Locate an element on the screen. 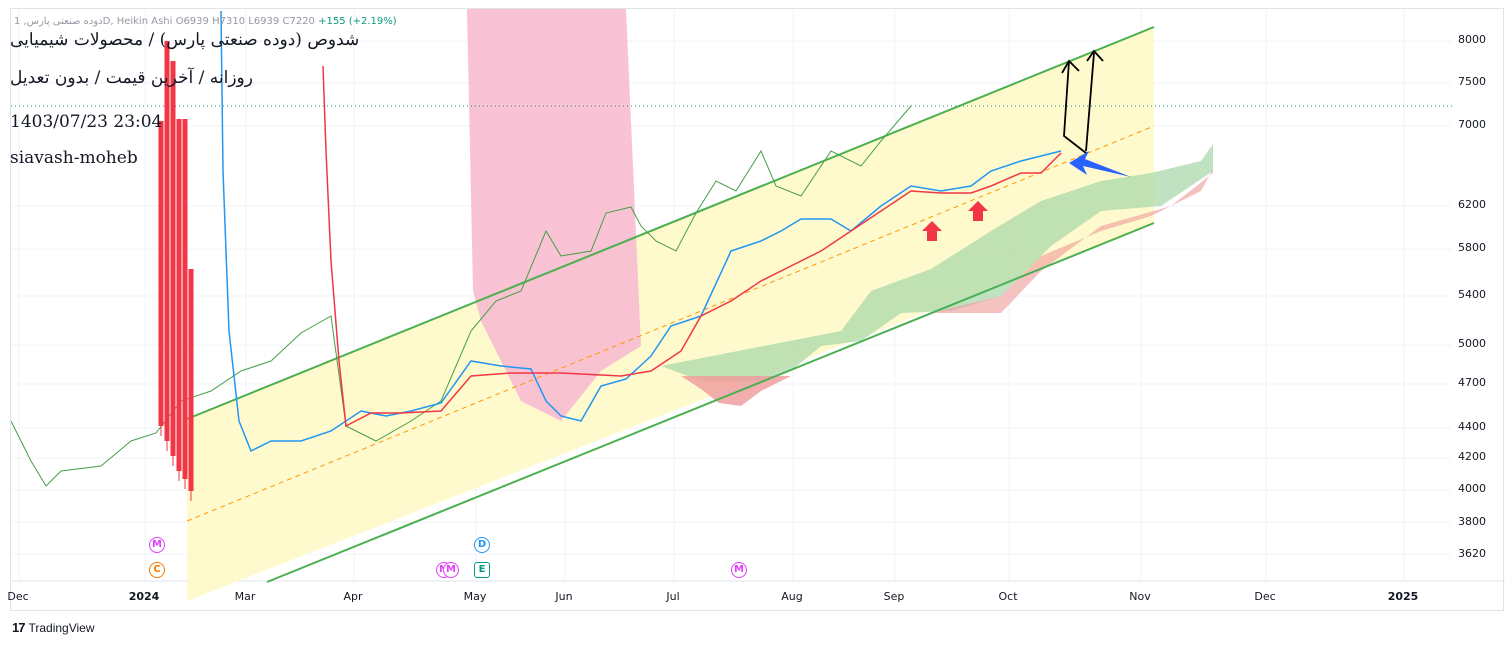 Image resolution: width=1512 pixels, height=646 pixels. legend-change: +155 (+2.19%) is located at coordinates (357, 21).